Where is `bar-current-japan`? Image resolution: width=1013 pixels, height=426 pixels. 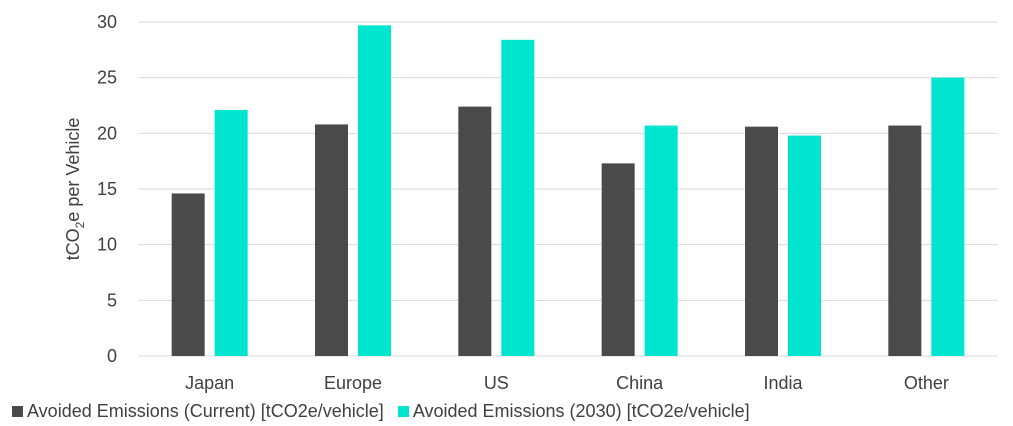
bar-current-japan is located at coordinates (188, 274).